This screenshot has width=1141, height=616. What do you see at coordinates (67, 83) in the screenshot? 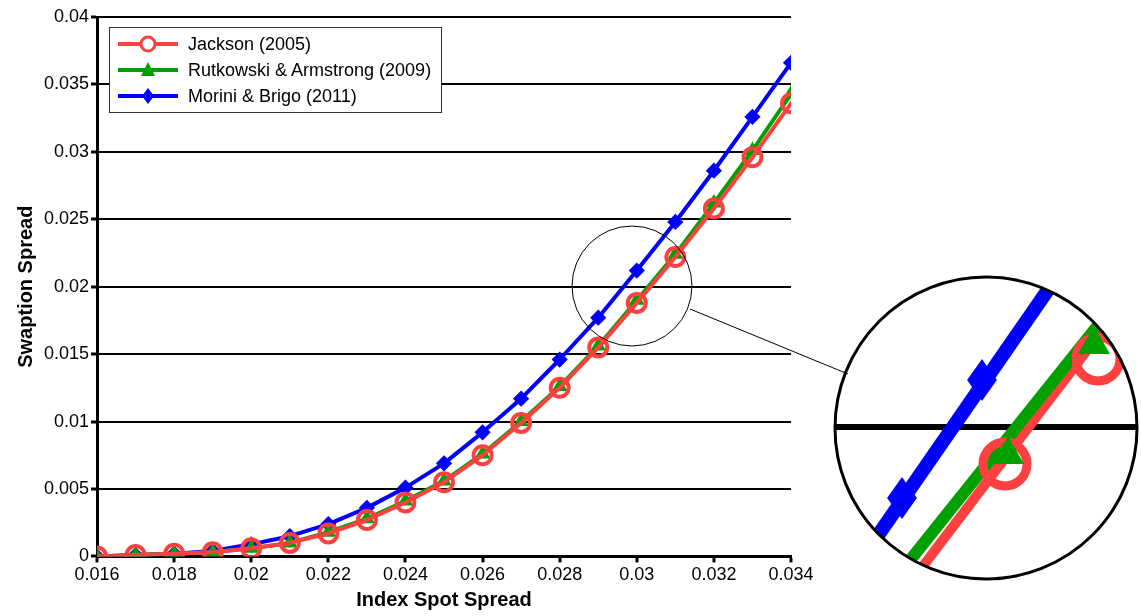
I see `y-tick-label: 0.035` at bounding box center [67, 83].